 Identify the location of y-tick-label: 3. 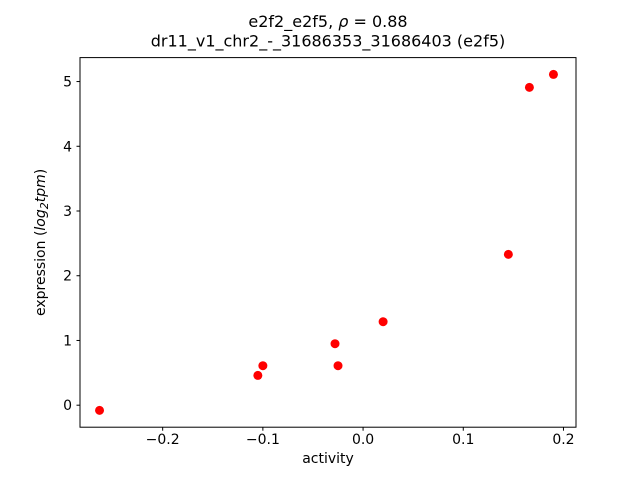
(67, 212).